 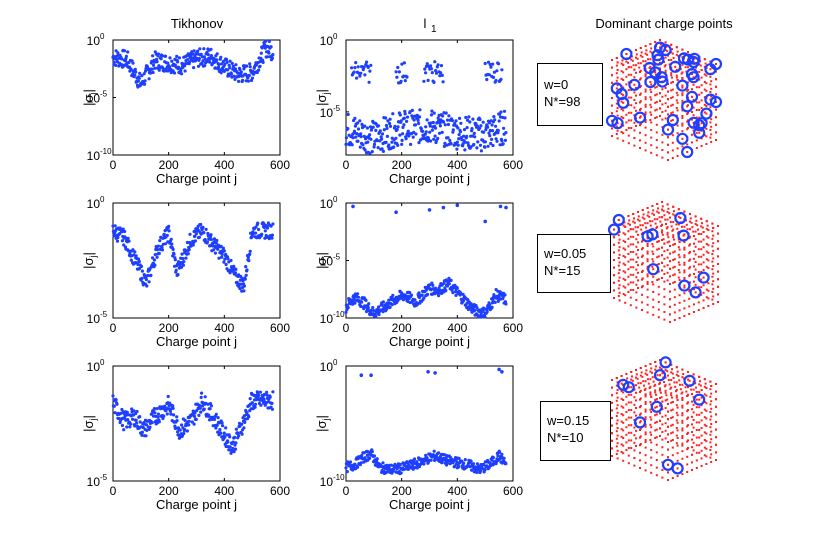 What do you see at coordinates (513, 165) in the screenshot?
I see `x-tick-label: 600` at bounding box center [513, 165].